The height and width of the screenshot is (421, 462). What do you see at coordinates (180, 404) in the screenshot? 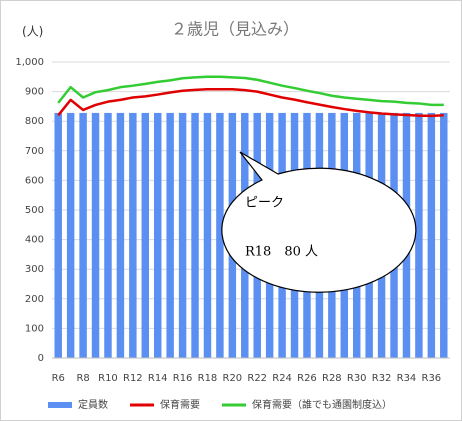
I see `legend-label: 保育需要` at bounding box center [180, 404].